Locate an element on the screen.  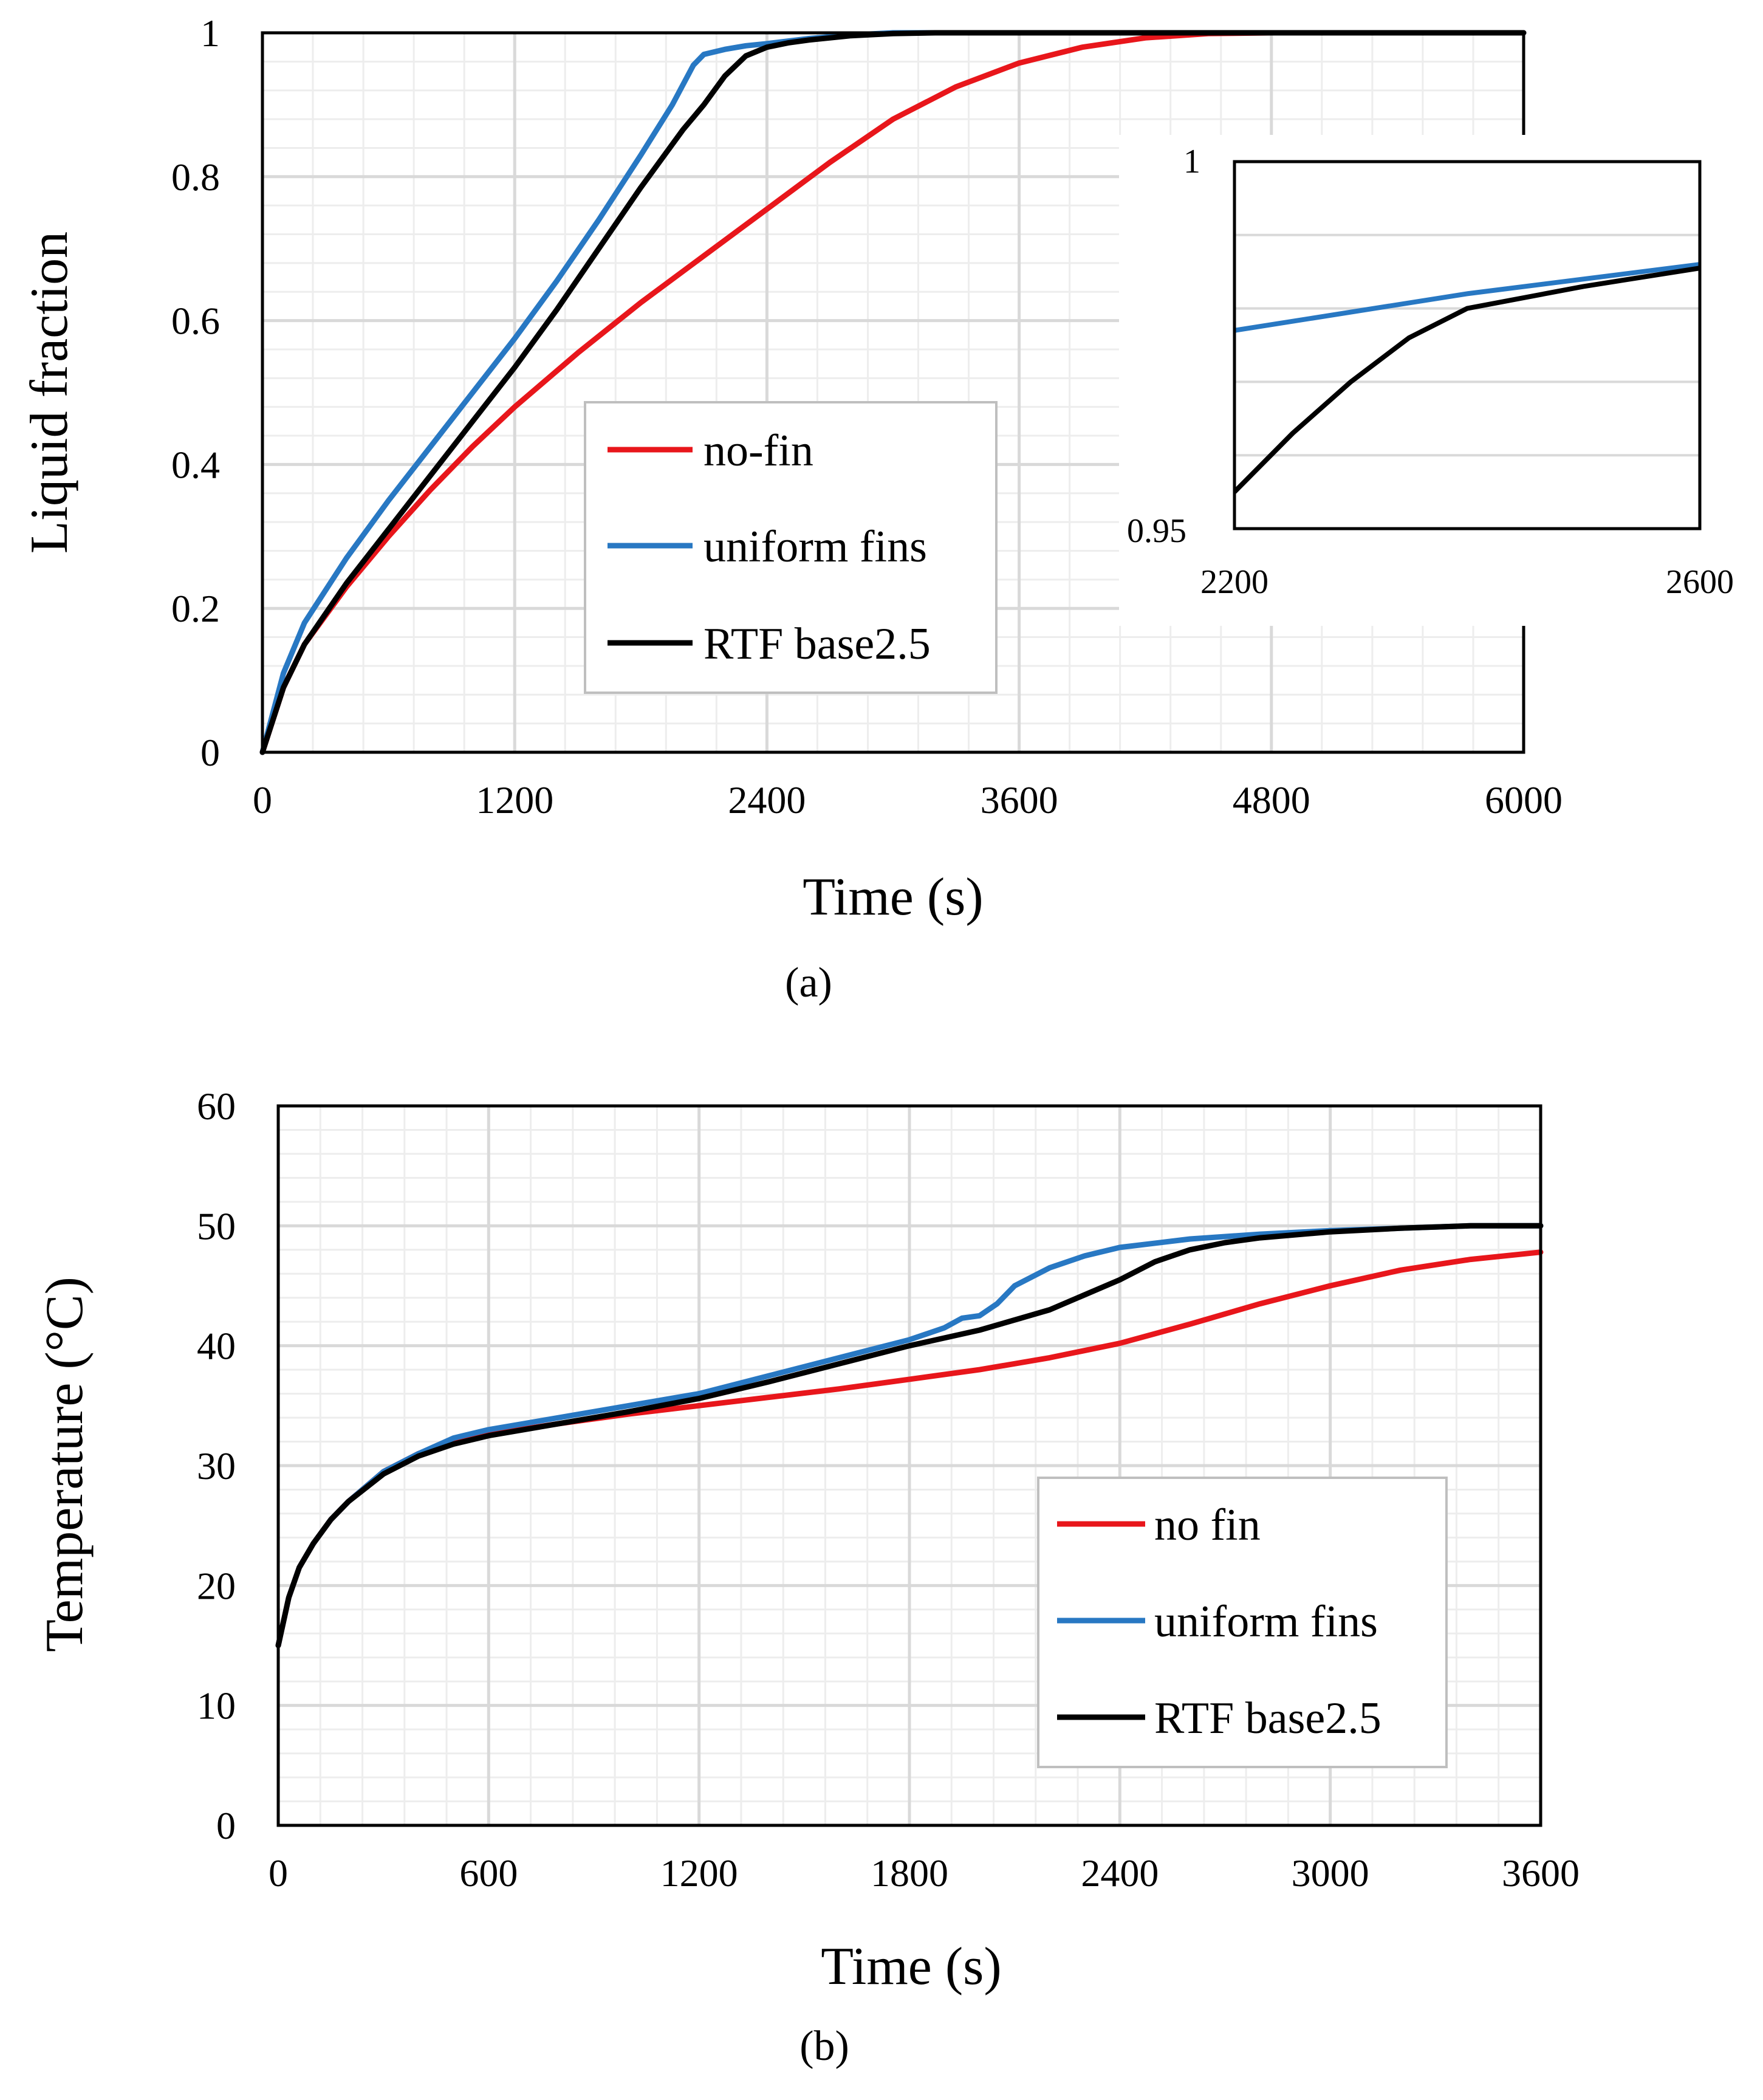
inset-series-line-uniform-fins is located at coordinates (1467, 297).